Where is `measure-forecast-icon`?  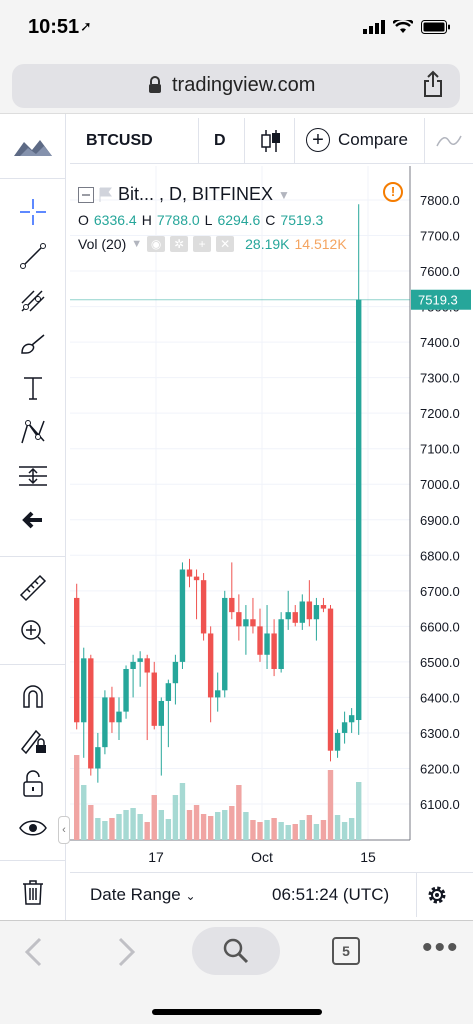 measure-forecast-icon is located at coordinates (33, 476).